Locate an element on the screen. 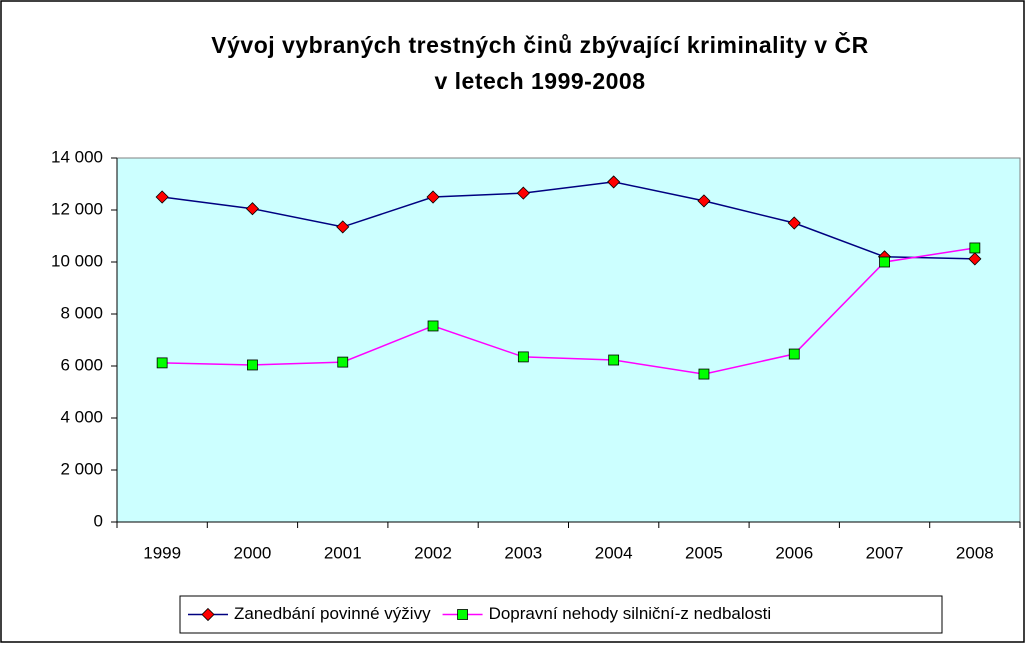 Image resolution: width=1026 pixels, height=649 pixels. x-tick-label: 2001 is located at coordinates (343, 552).